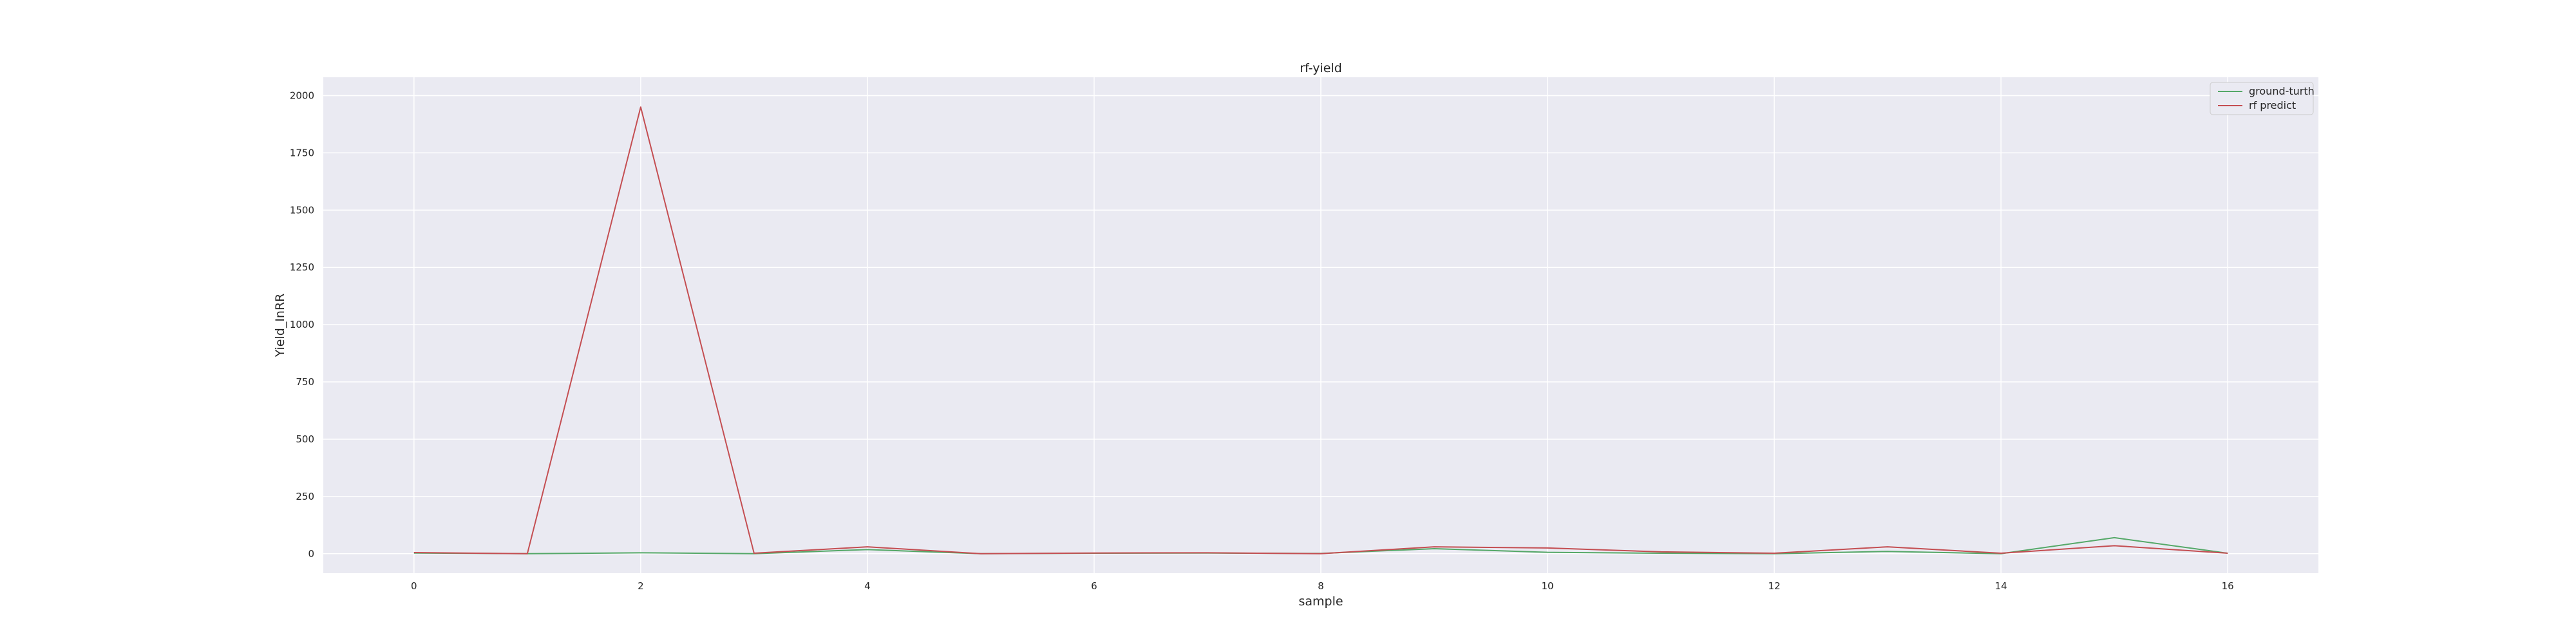  I want to click on y-tick-label: 1750, so click(302, 152).